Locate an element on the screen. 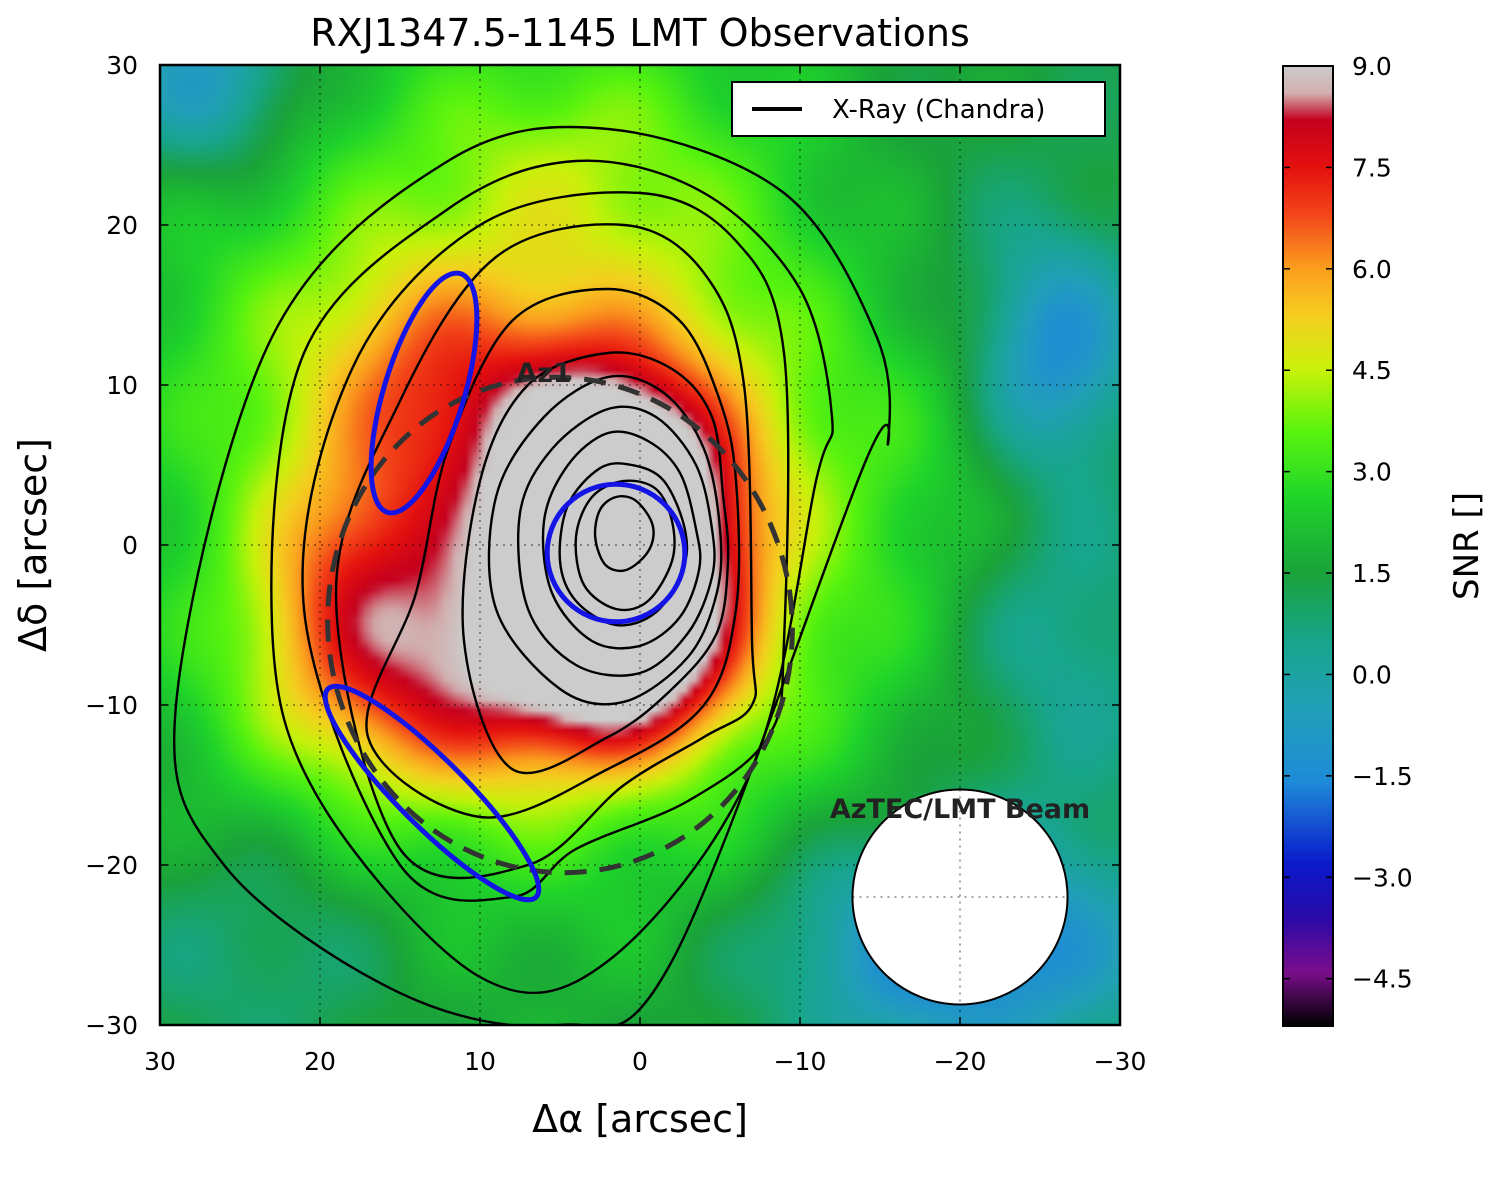  colorbar-tick-label: 4.5 is located at coordinates (1372, 370).